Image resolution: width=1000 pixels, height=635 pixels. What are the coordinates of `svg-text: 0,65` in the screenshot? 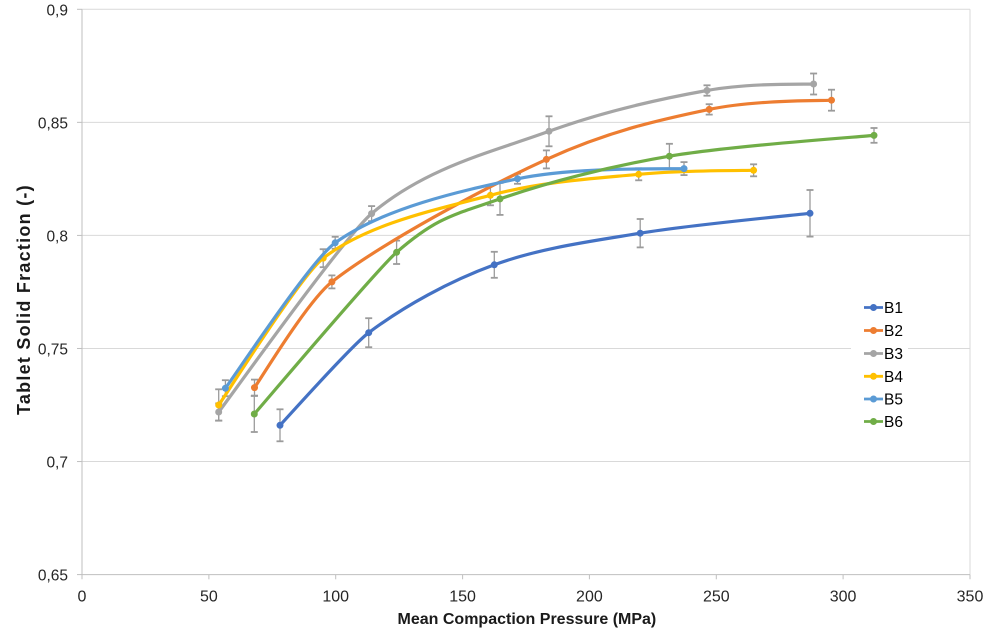 It's located at (53, 576).